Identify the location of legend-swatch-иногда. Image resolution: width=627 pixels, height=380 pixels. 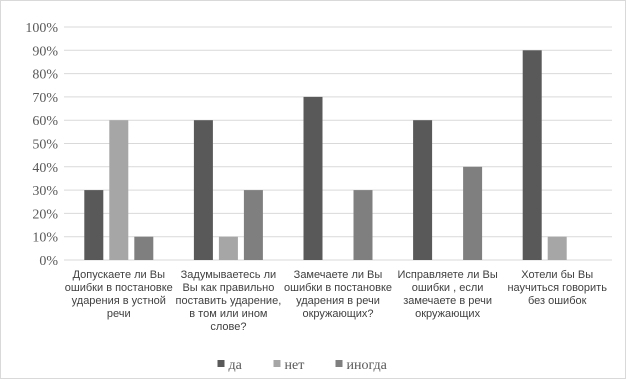
(339, 363).